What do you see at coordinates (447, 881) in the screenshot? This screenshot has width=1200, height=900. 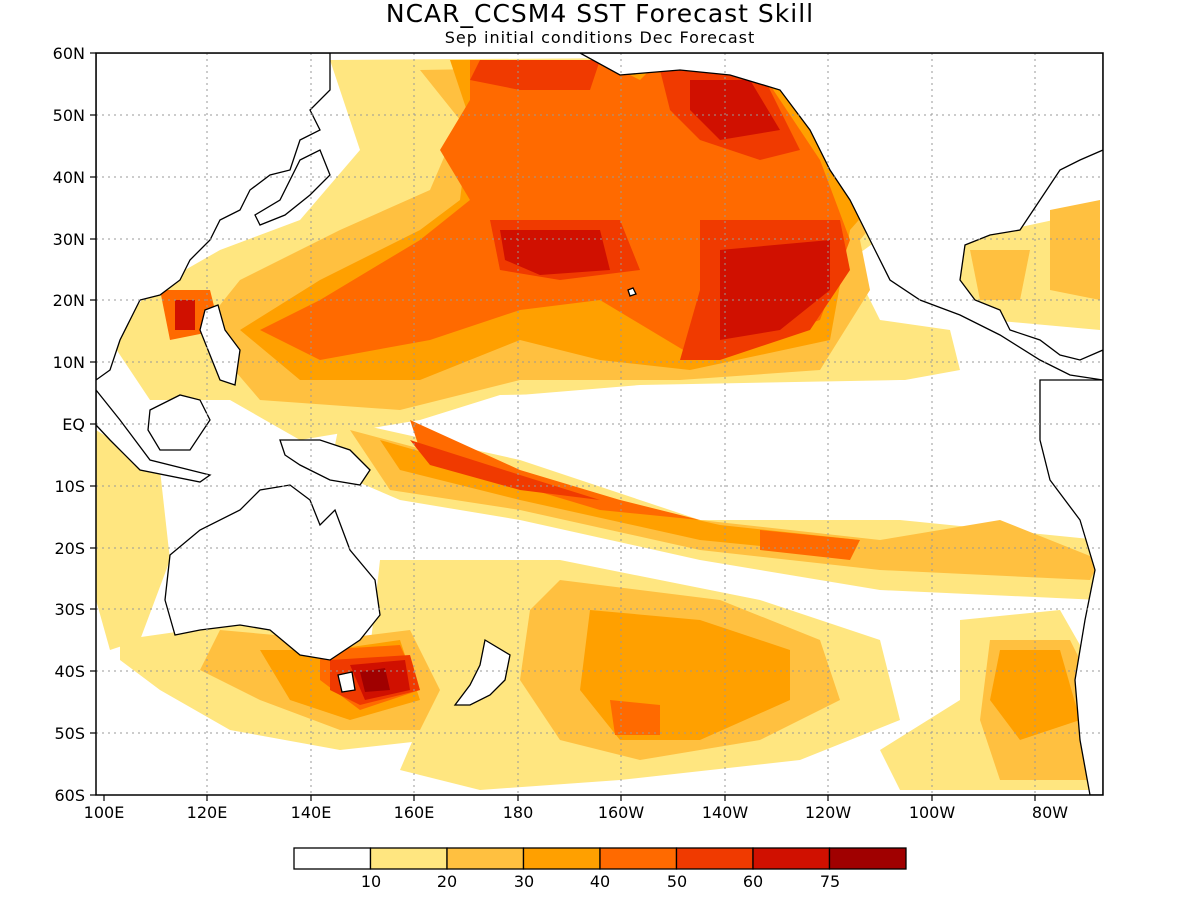 I see `colorbar-label: 20` at bounding box center [447, 881].